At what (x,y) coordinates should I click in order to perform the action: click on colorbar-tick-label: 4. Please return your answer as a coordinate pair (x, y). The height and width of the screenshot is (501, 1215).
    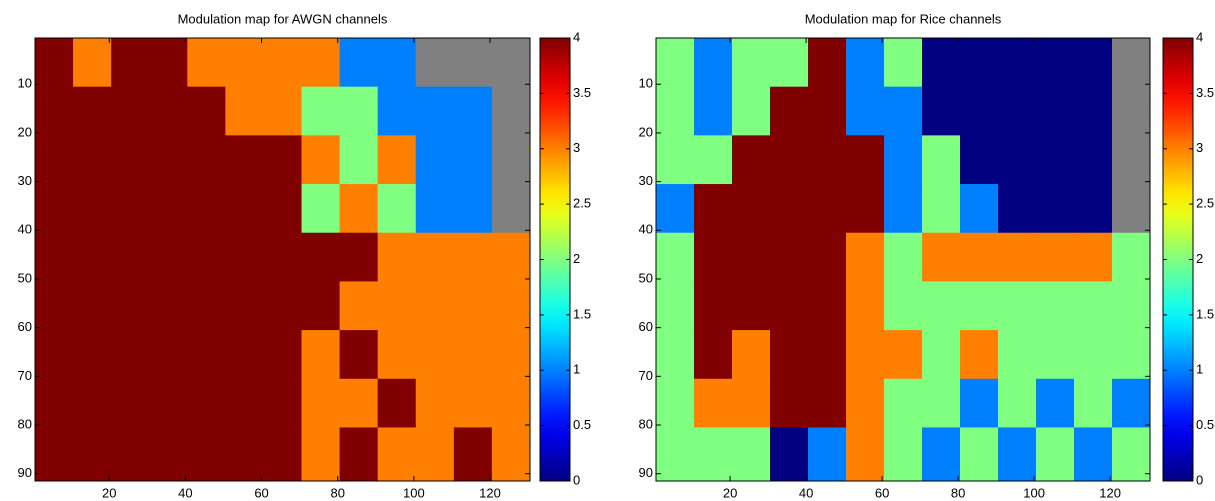
    Looking at the image, I should click on (576, 36).